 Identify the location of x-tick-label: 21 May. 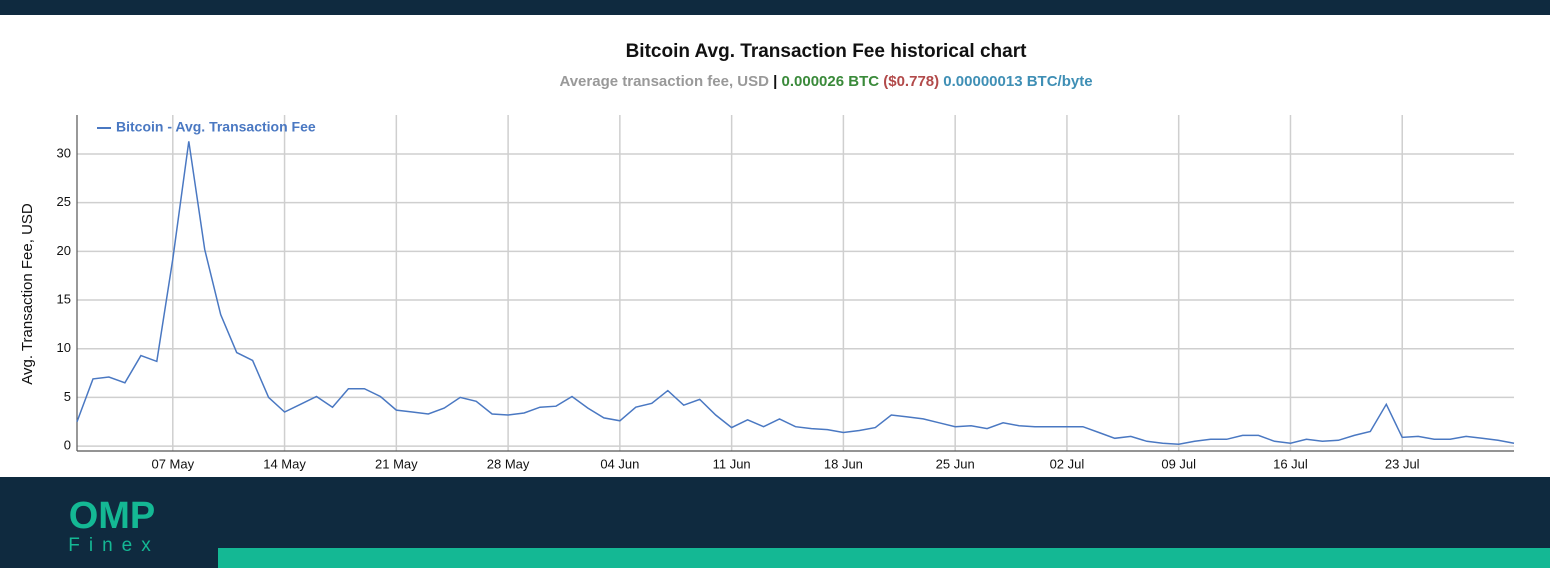
(396, 463).